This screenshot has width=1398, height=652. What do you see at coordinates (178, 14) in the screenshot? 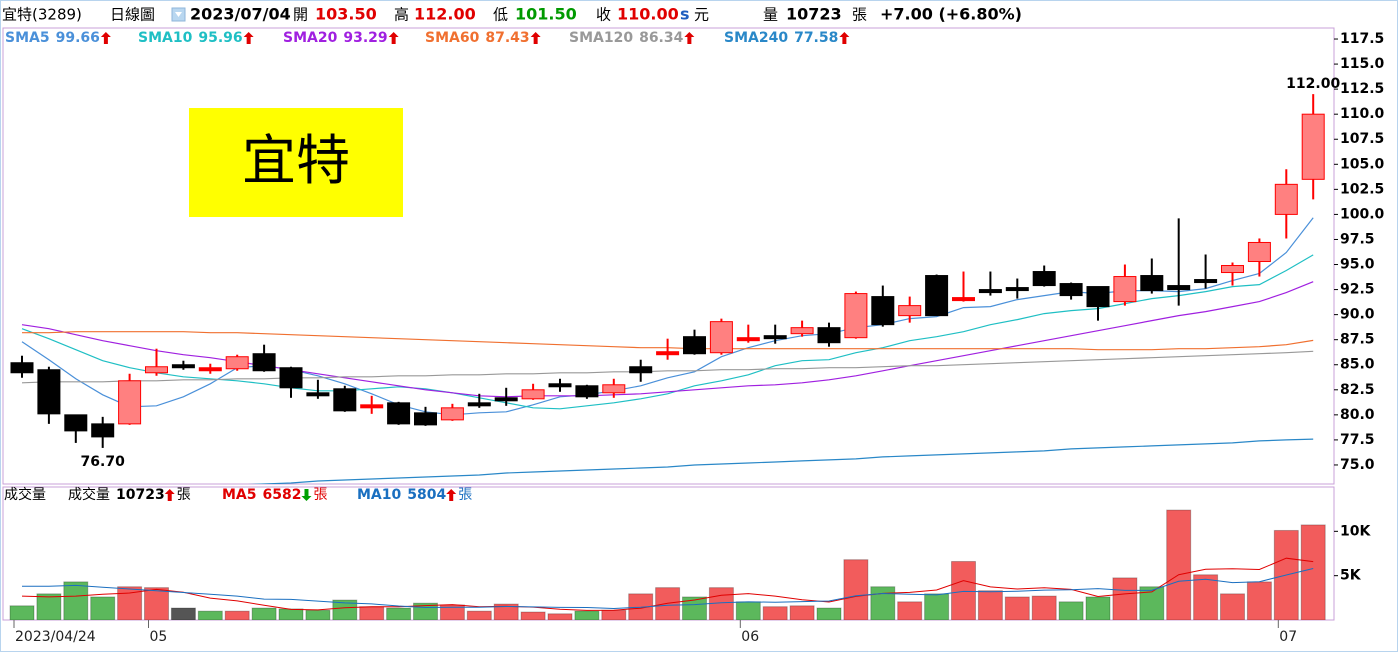
I see `dropdown-arrow` at bounding box center [178, 14].